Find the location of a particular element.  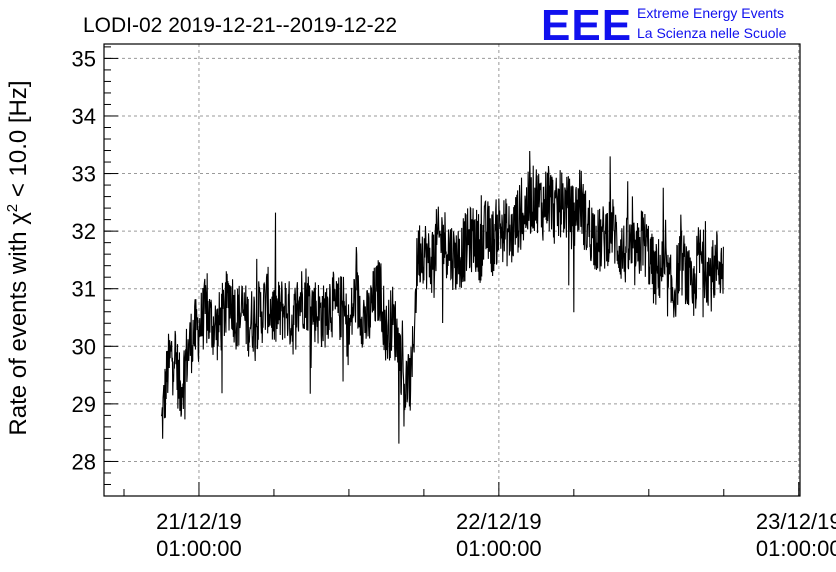

y-axis-label: Rate of events with χ2 < 10.0 [Hz] is located at coordinates (18, 257).